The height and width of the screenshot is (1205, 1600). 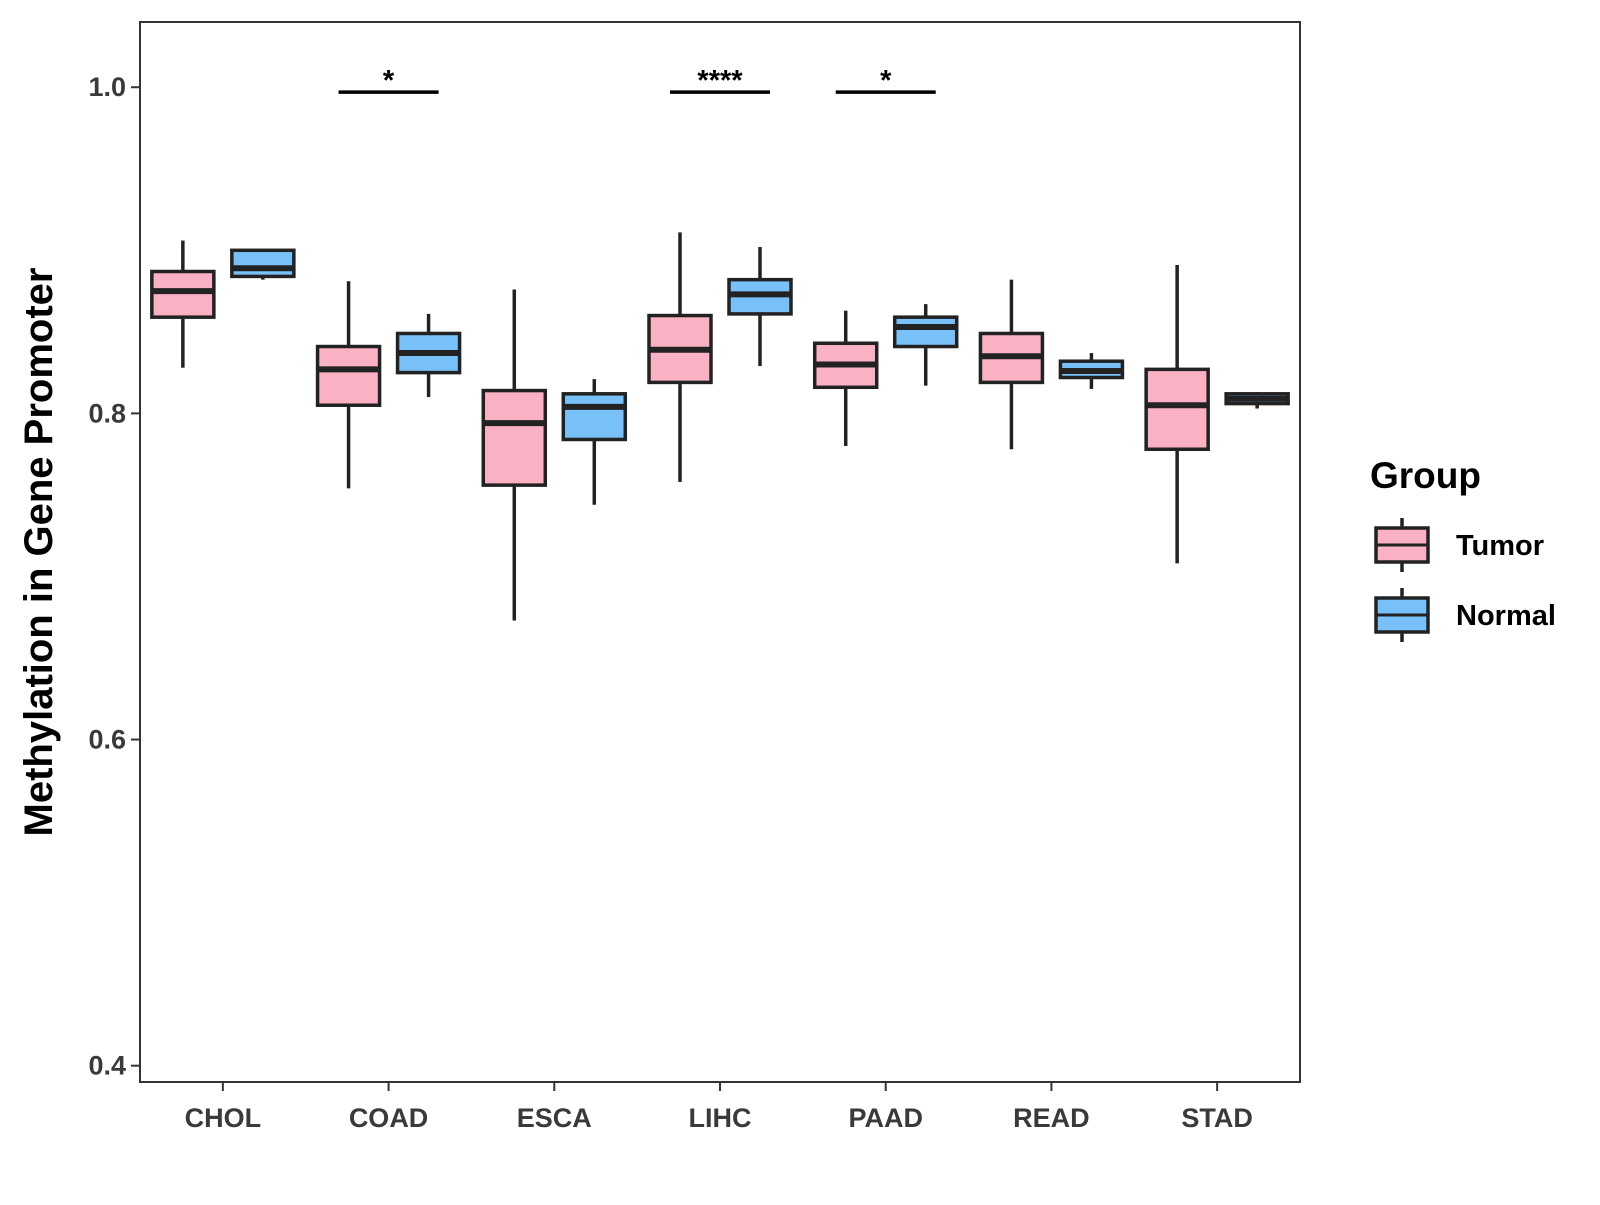 I want to click on box-normal-coad, so click(x=428, y=355).